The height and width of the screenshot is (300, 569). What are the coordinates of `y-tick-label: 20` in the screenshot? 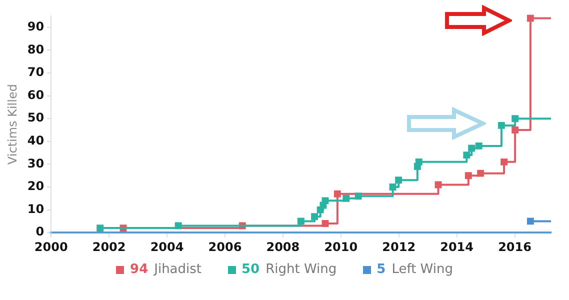 It's located at (35, 186).